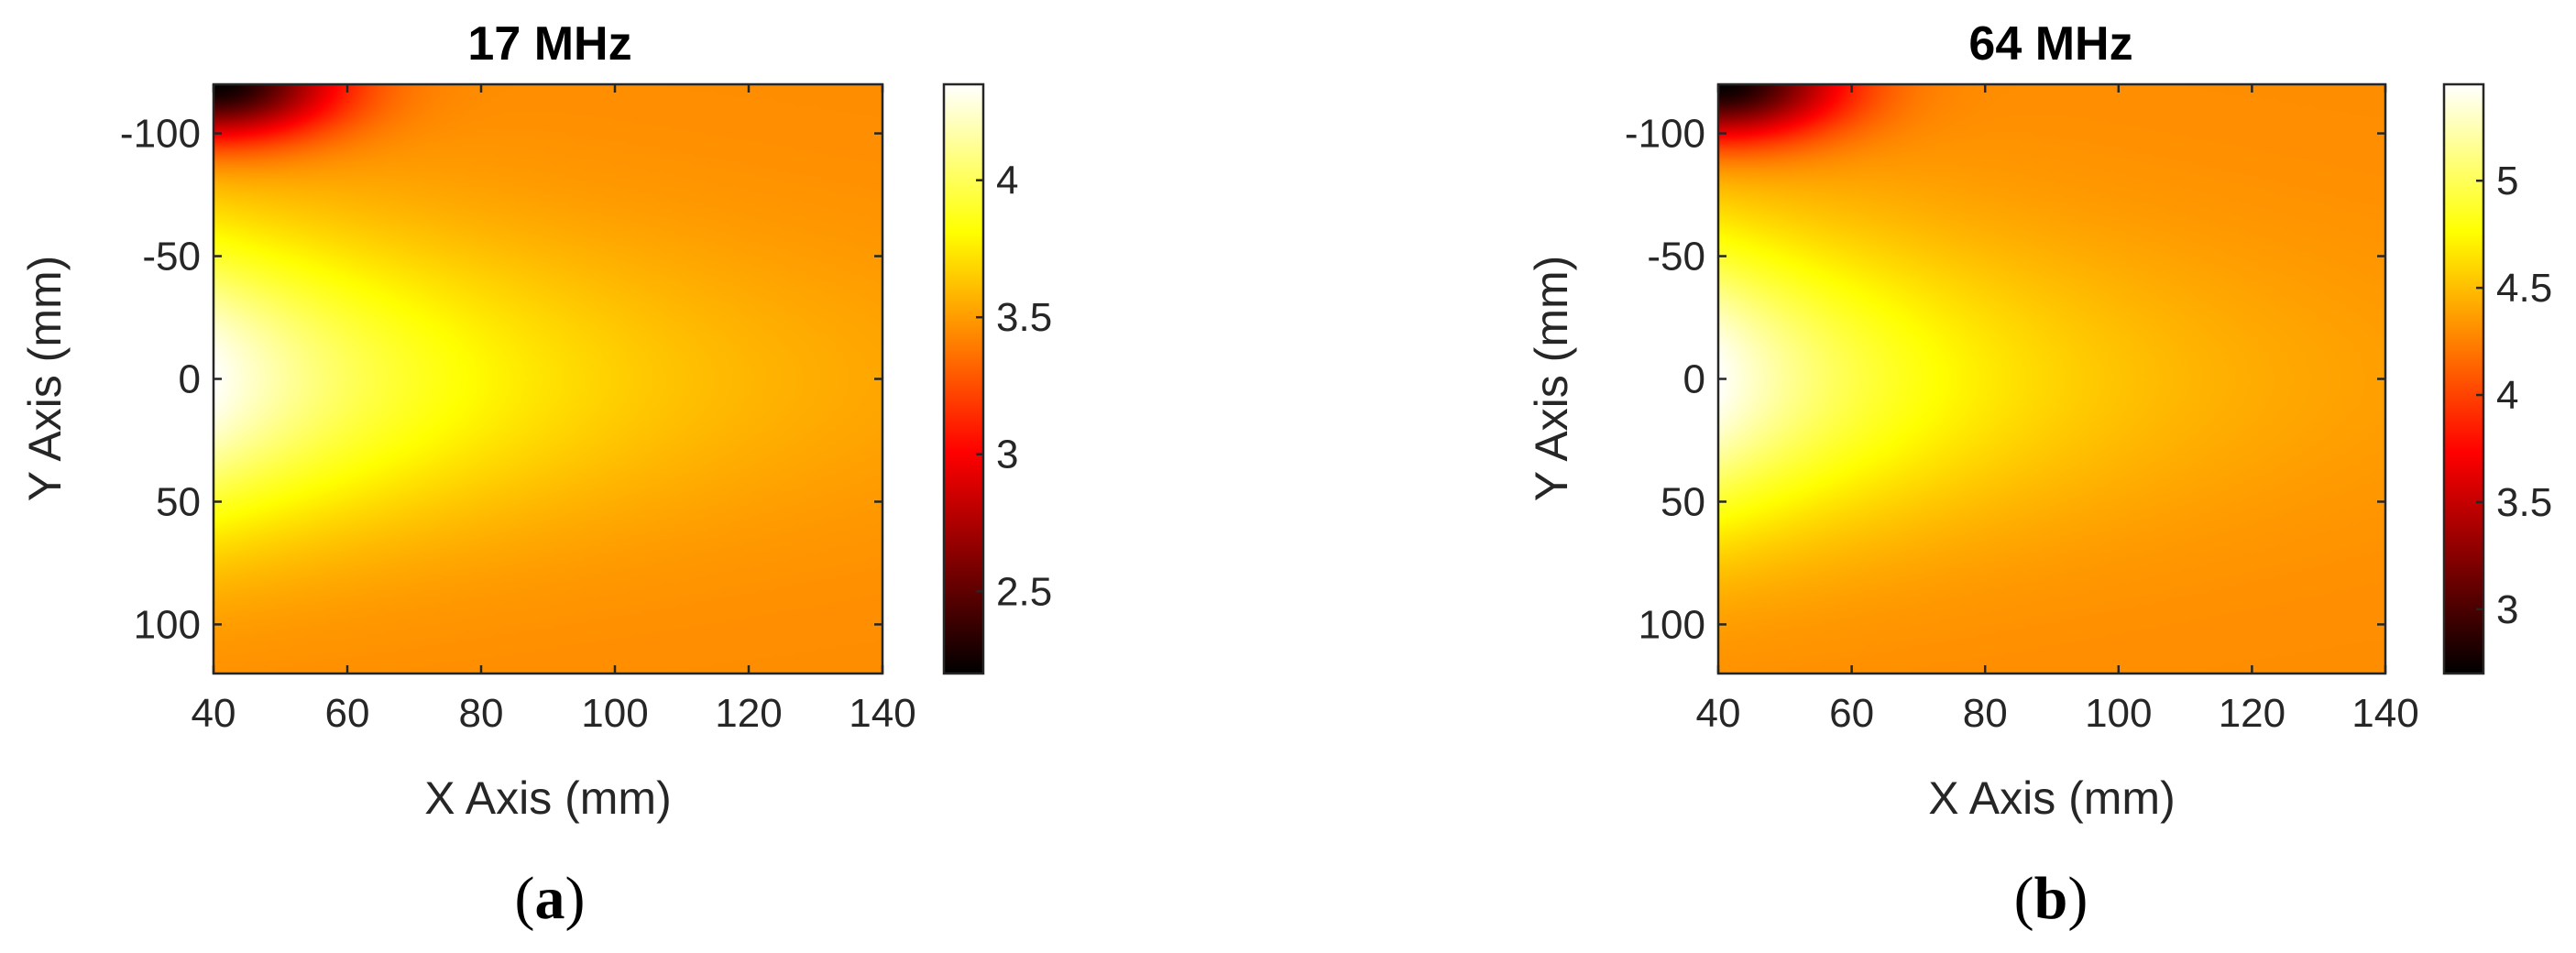  What do you see at coordinates (2051, 898) in the screenshot?
I see `panel-caption: (b)` at bounding box center [2051, 898].